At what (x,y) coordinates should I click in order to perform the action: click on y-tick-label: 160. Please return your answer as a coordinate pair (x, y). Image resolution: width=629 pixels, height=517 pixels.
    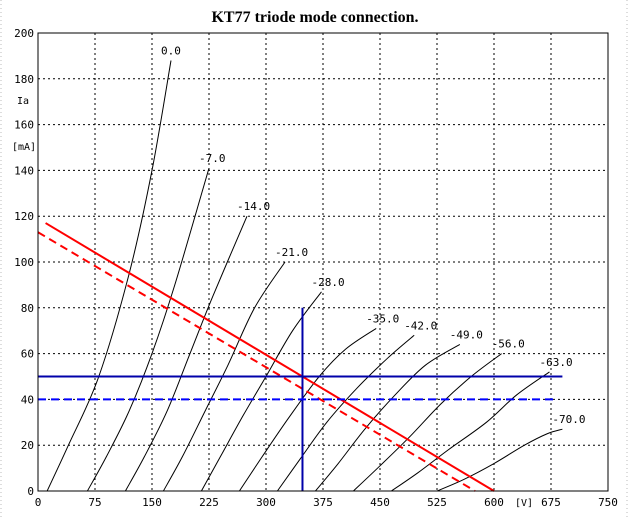
    Looking at the image, I should click on (24, 125).